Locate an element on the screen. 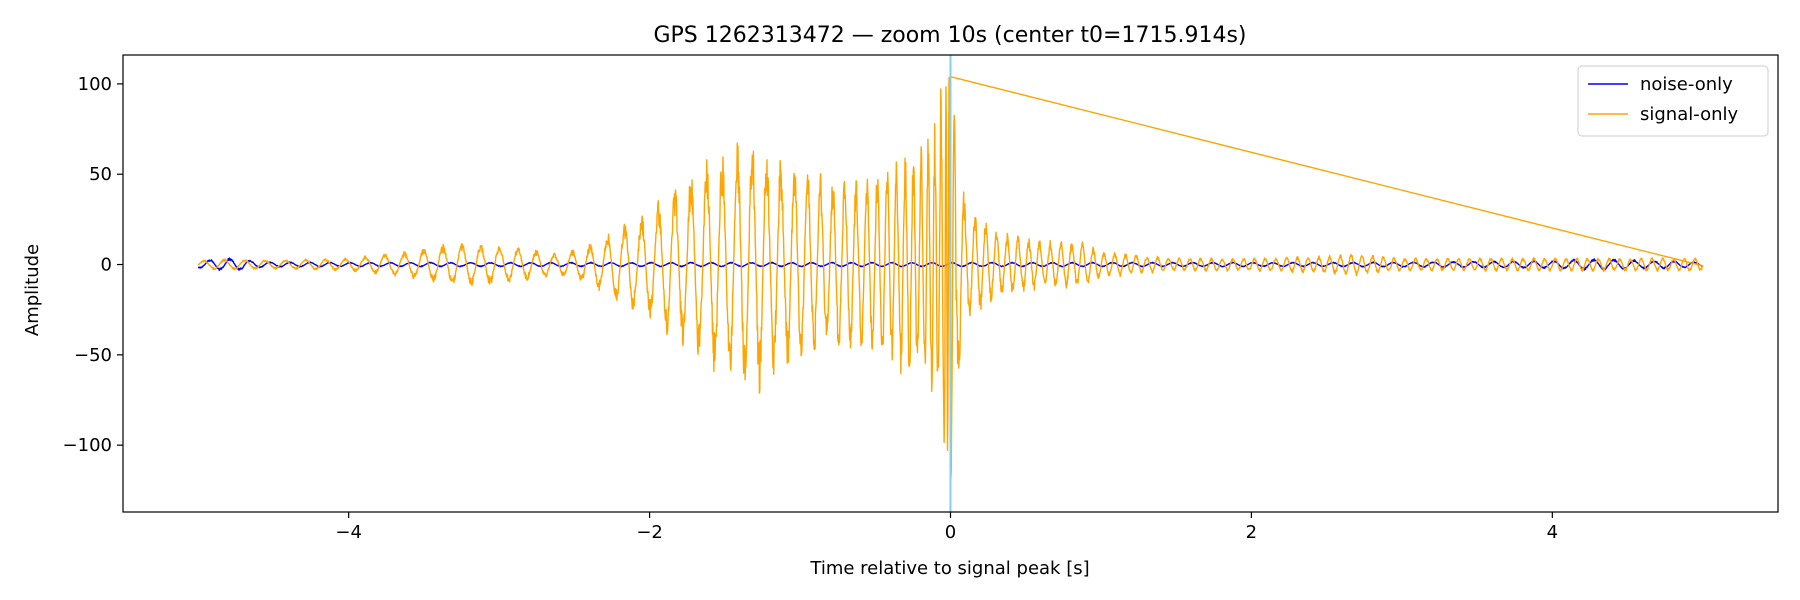 This screenshot has height=600, width=1800. legend-label-noise-only: noise-only is located at coordinates (1686, 84).